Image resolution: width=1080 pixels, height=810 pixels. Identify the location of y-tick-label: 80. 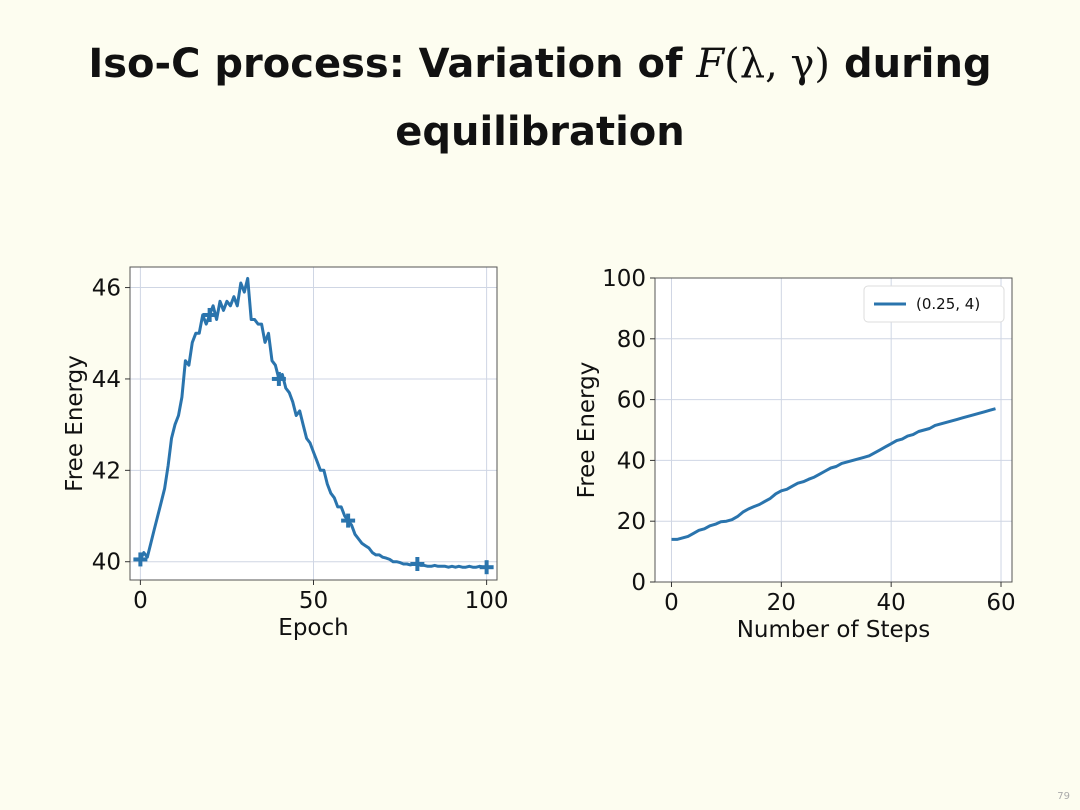
(631, 340).